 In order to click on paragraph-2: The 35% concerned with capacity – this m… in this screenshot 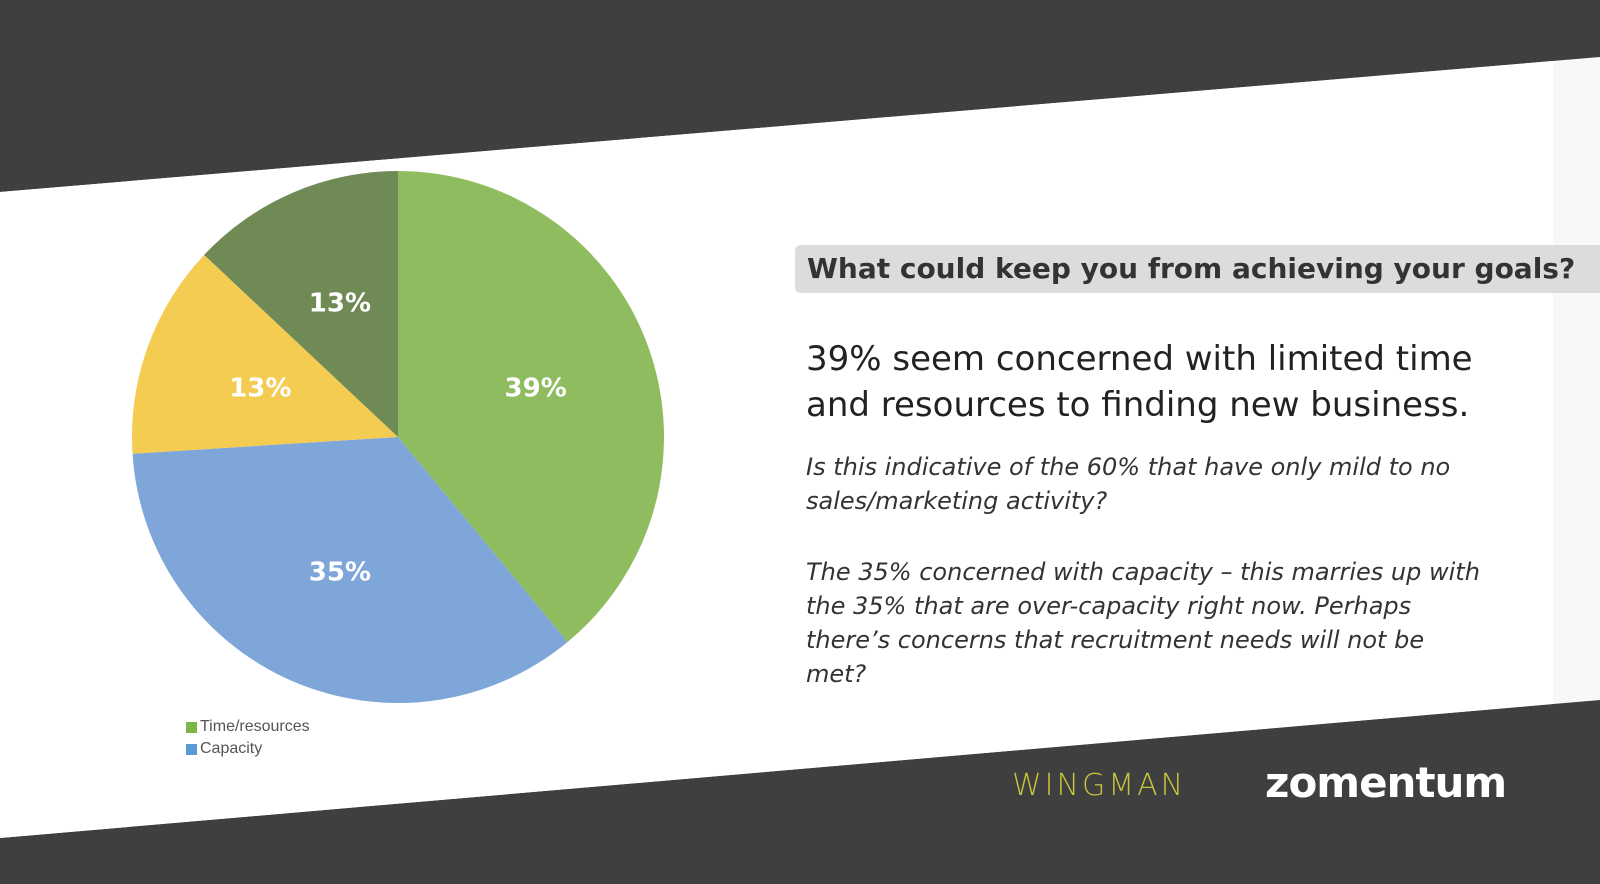, I will do `click(1143, 623)`.